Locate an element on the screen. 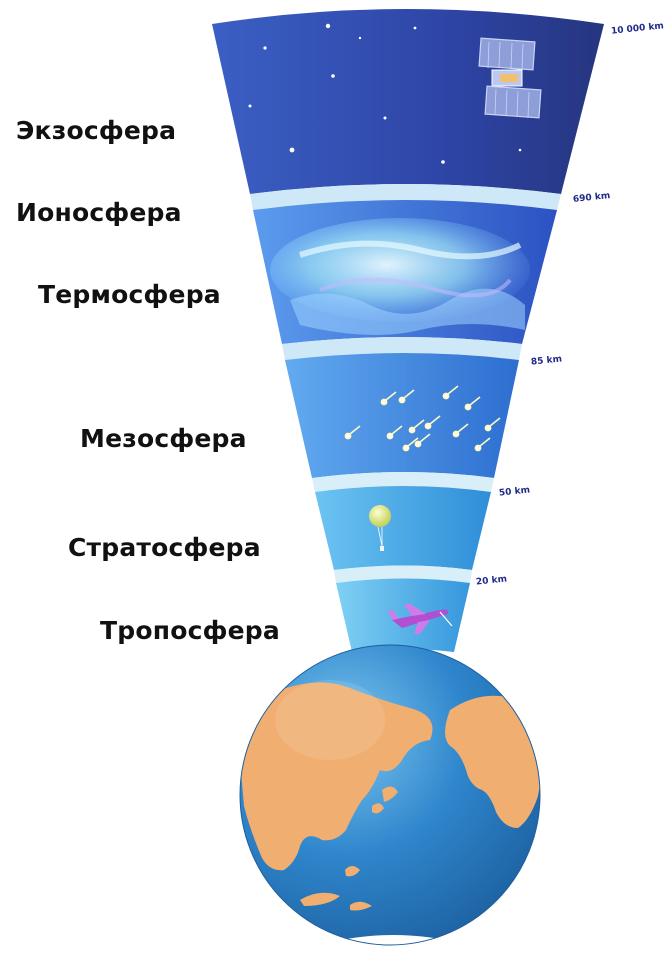 The width and height of the screenshot is (669, 961). stars is located at coordinates (385, 93).